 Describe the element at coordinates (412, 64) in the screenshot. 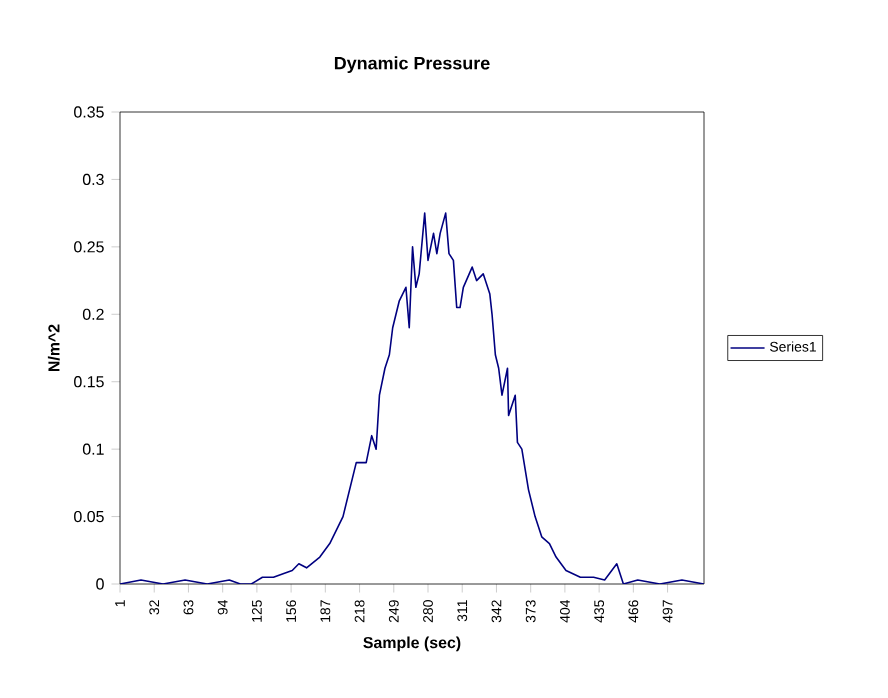

I see `chart-title: Dynamic Pressure` at that location.